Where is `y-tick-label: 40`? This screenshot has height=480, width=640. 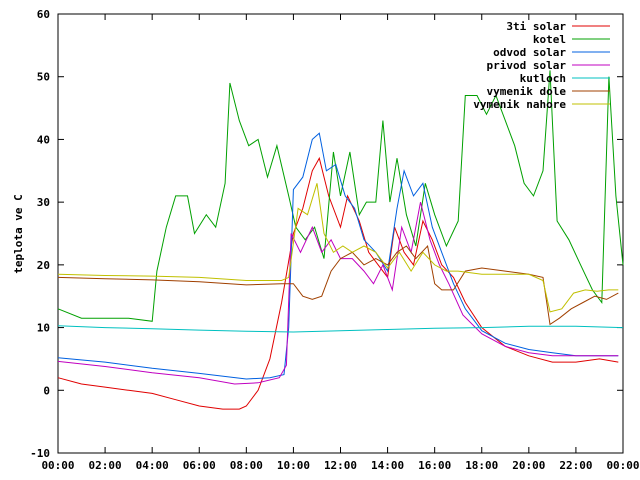 y-tick-label: 40 is located at coordinates (43, 139).